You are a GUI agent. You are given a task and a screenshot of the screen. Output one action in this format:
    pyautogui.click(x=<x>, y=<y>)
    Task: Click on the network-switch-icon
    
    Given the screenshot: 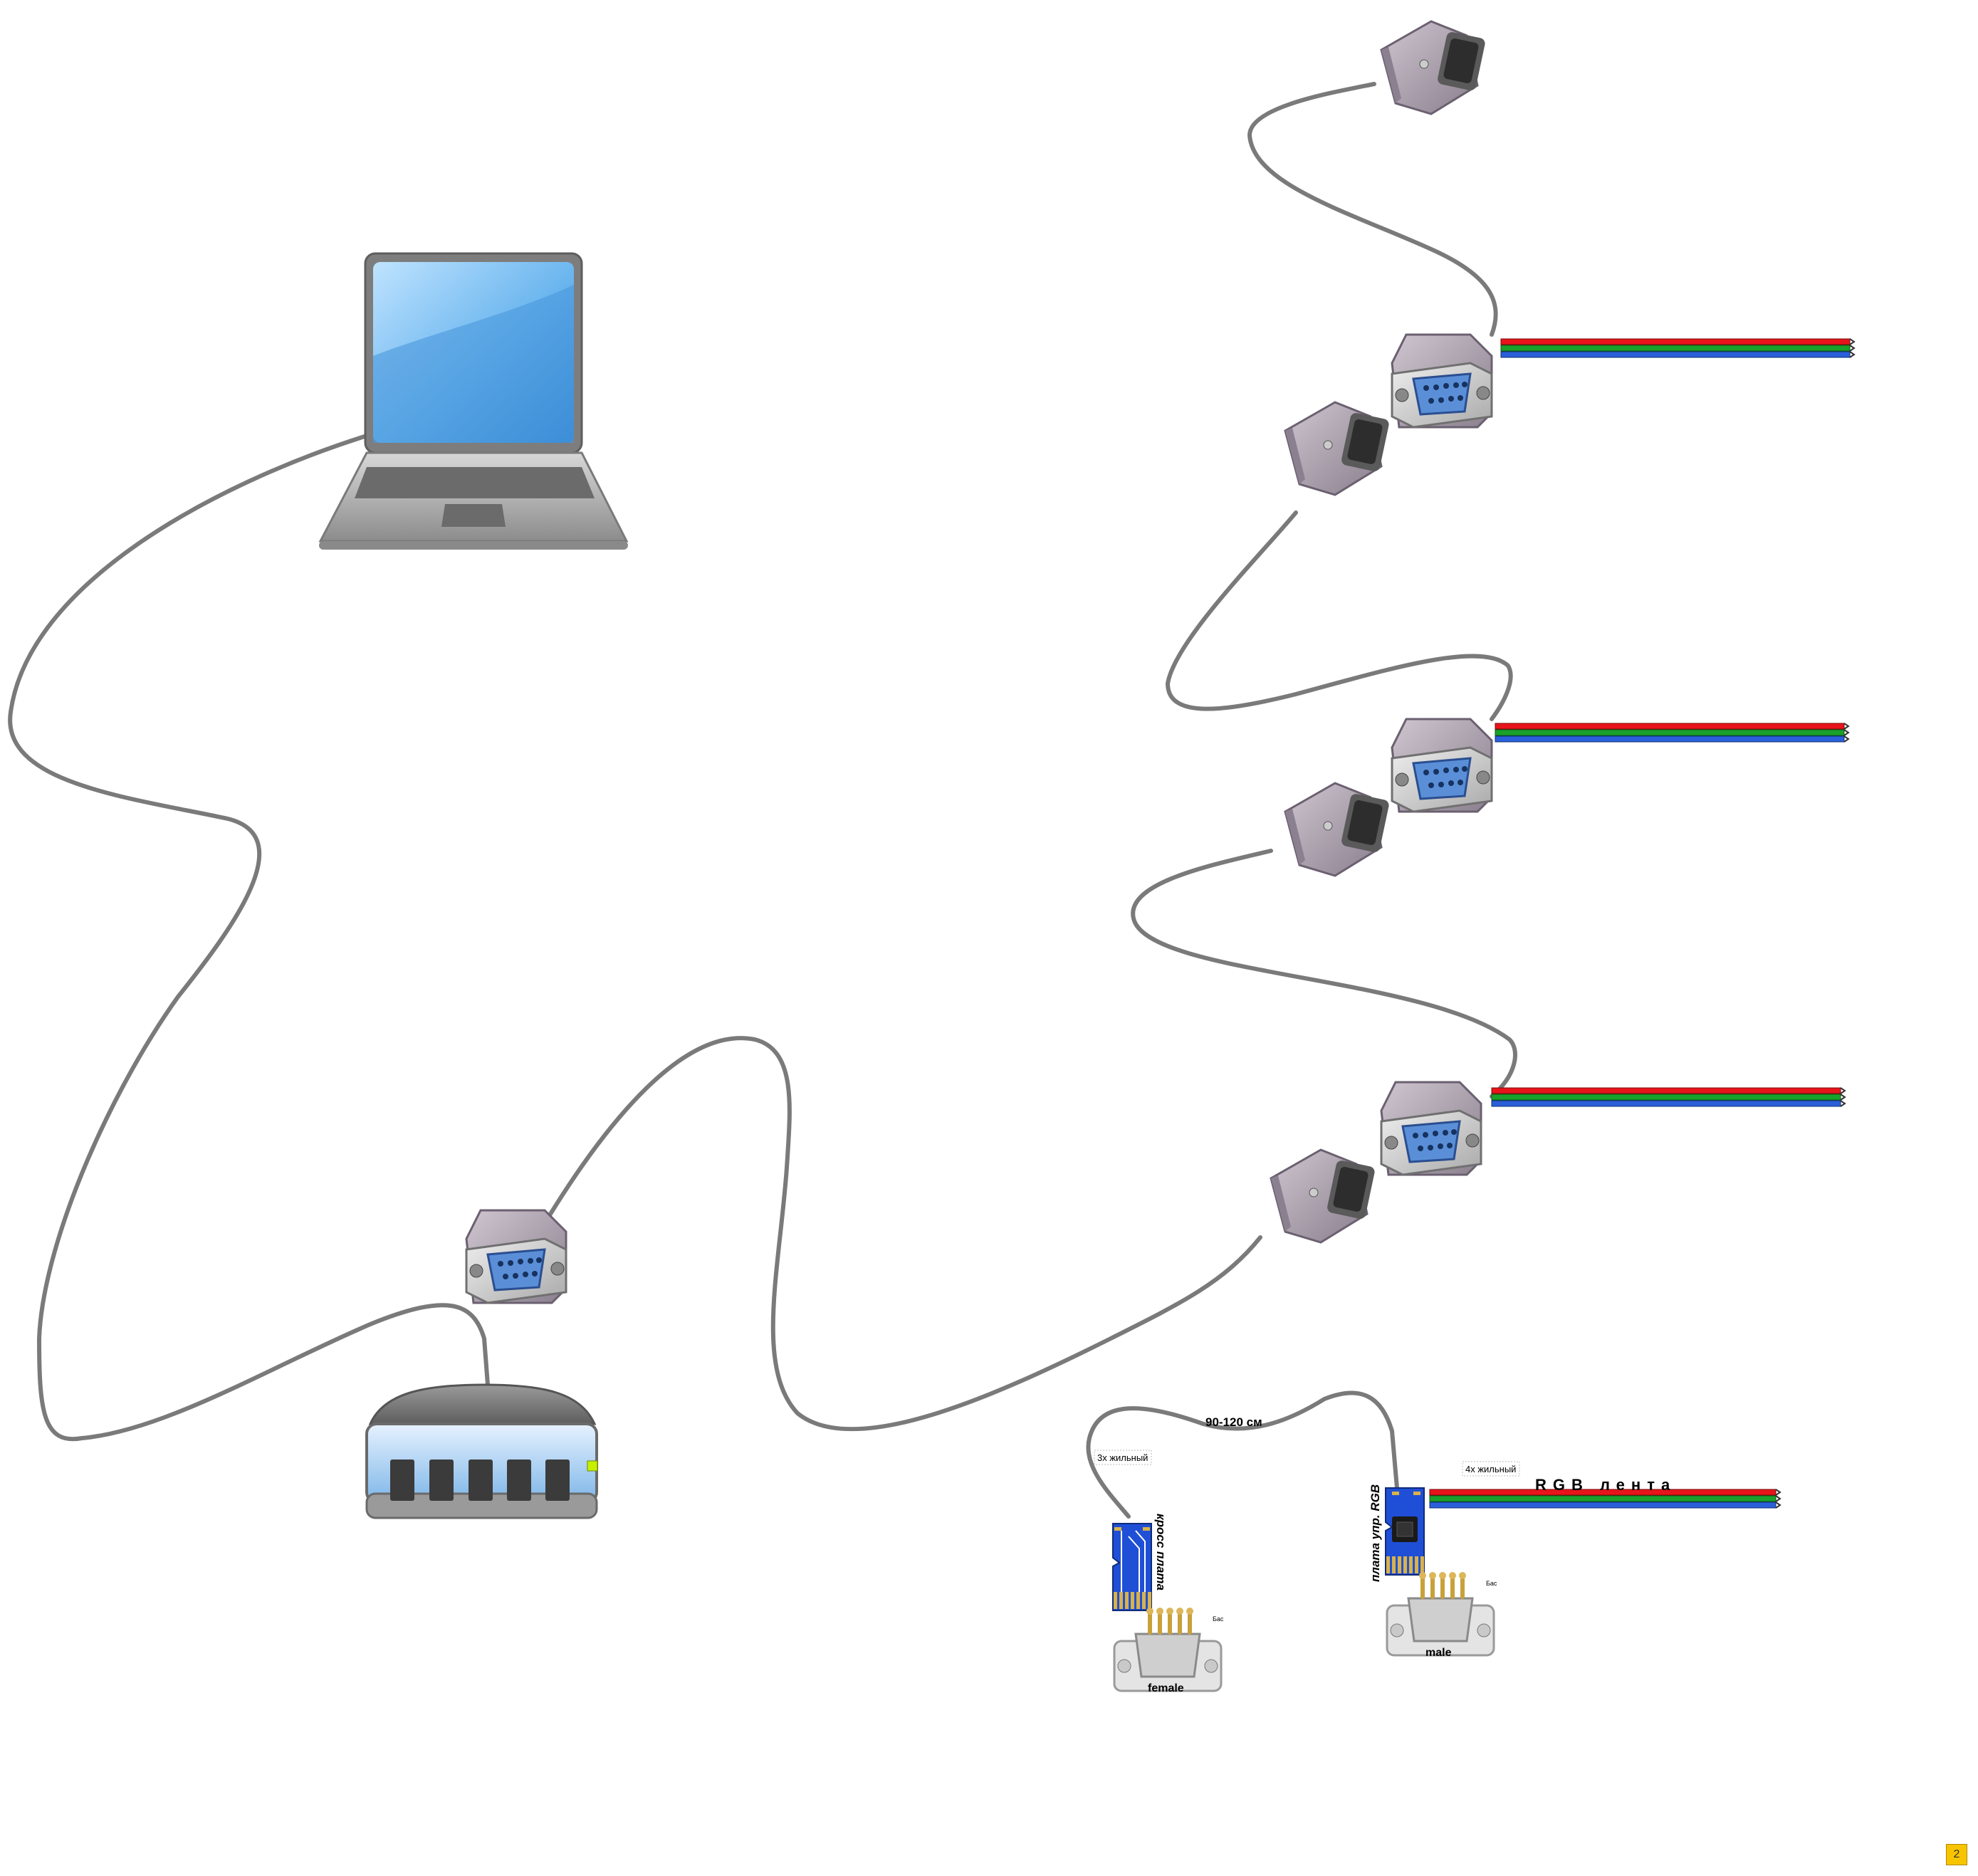 What is the action you would take?
    pyautogui.click(x=481, y=1451)
    